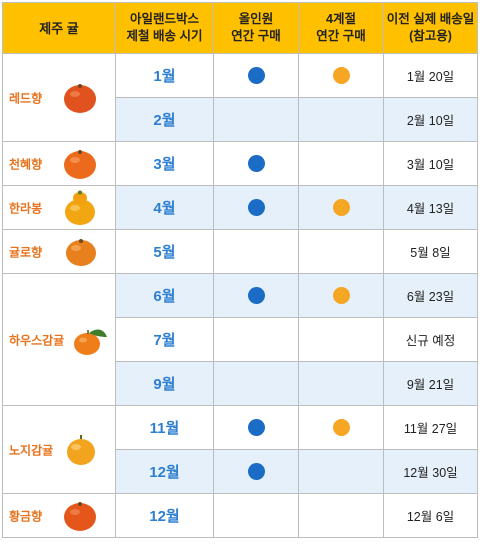  I want to click on previous-date: 12월 30일, so click(430, 472).